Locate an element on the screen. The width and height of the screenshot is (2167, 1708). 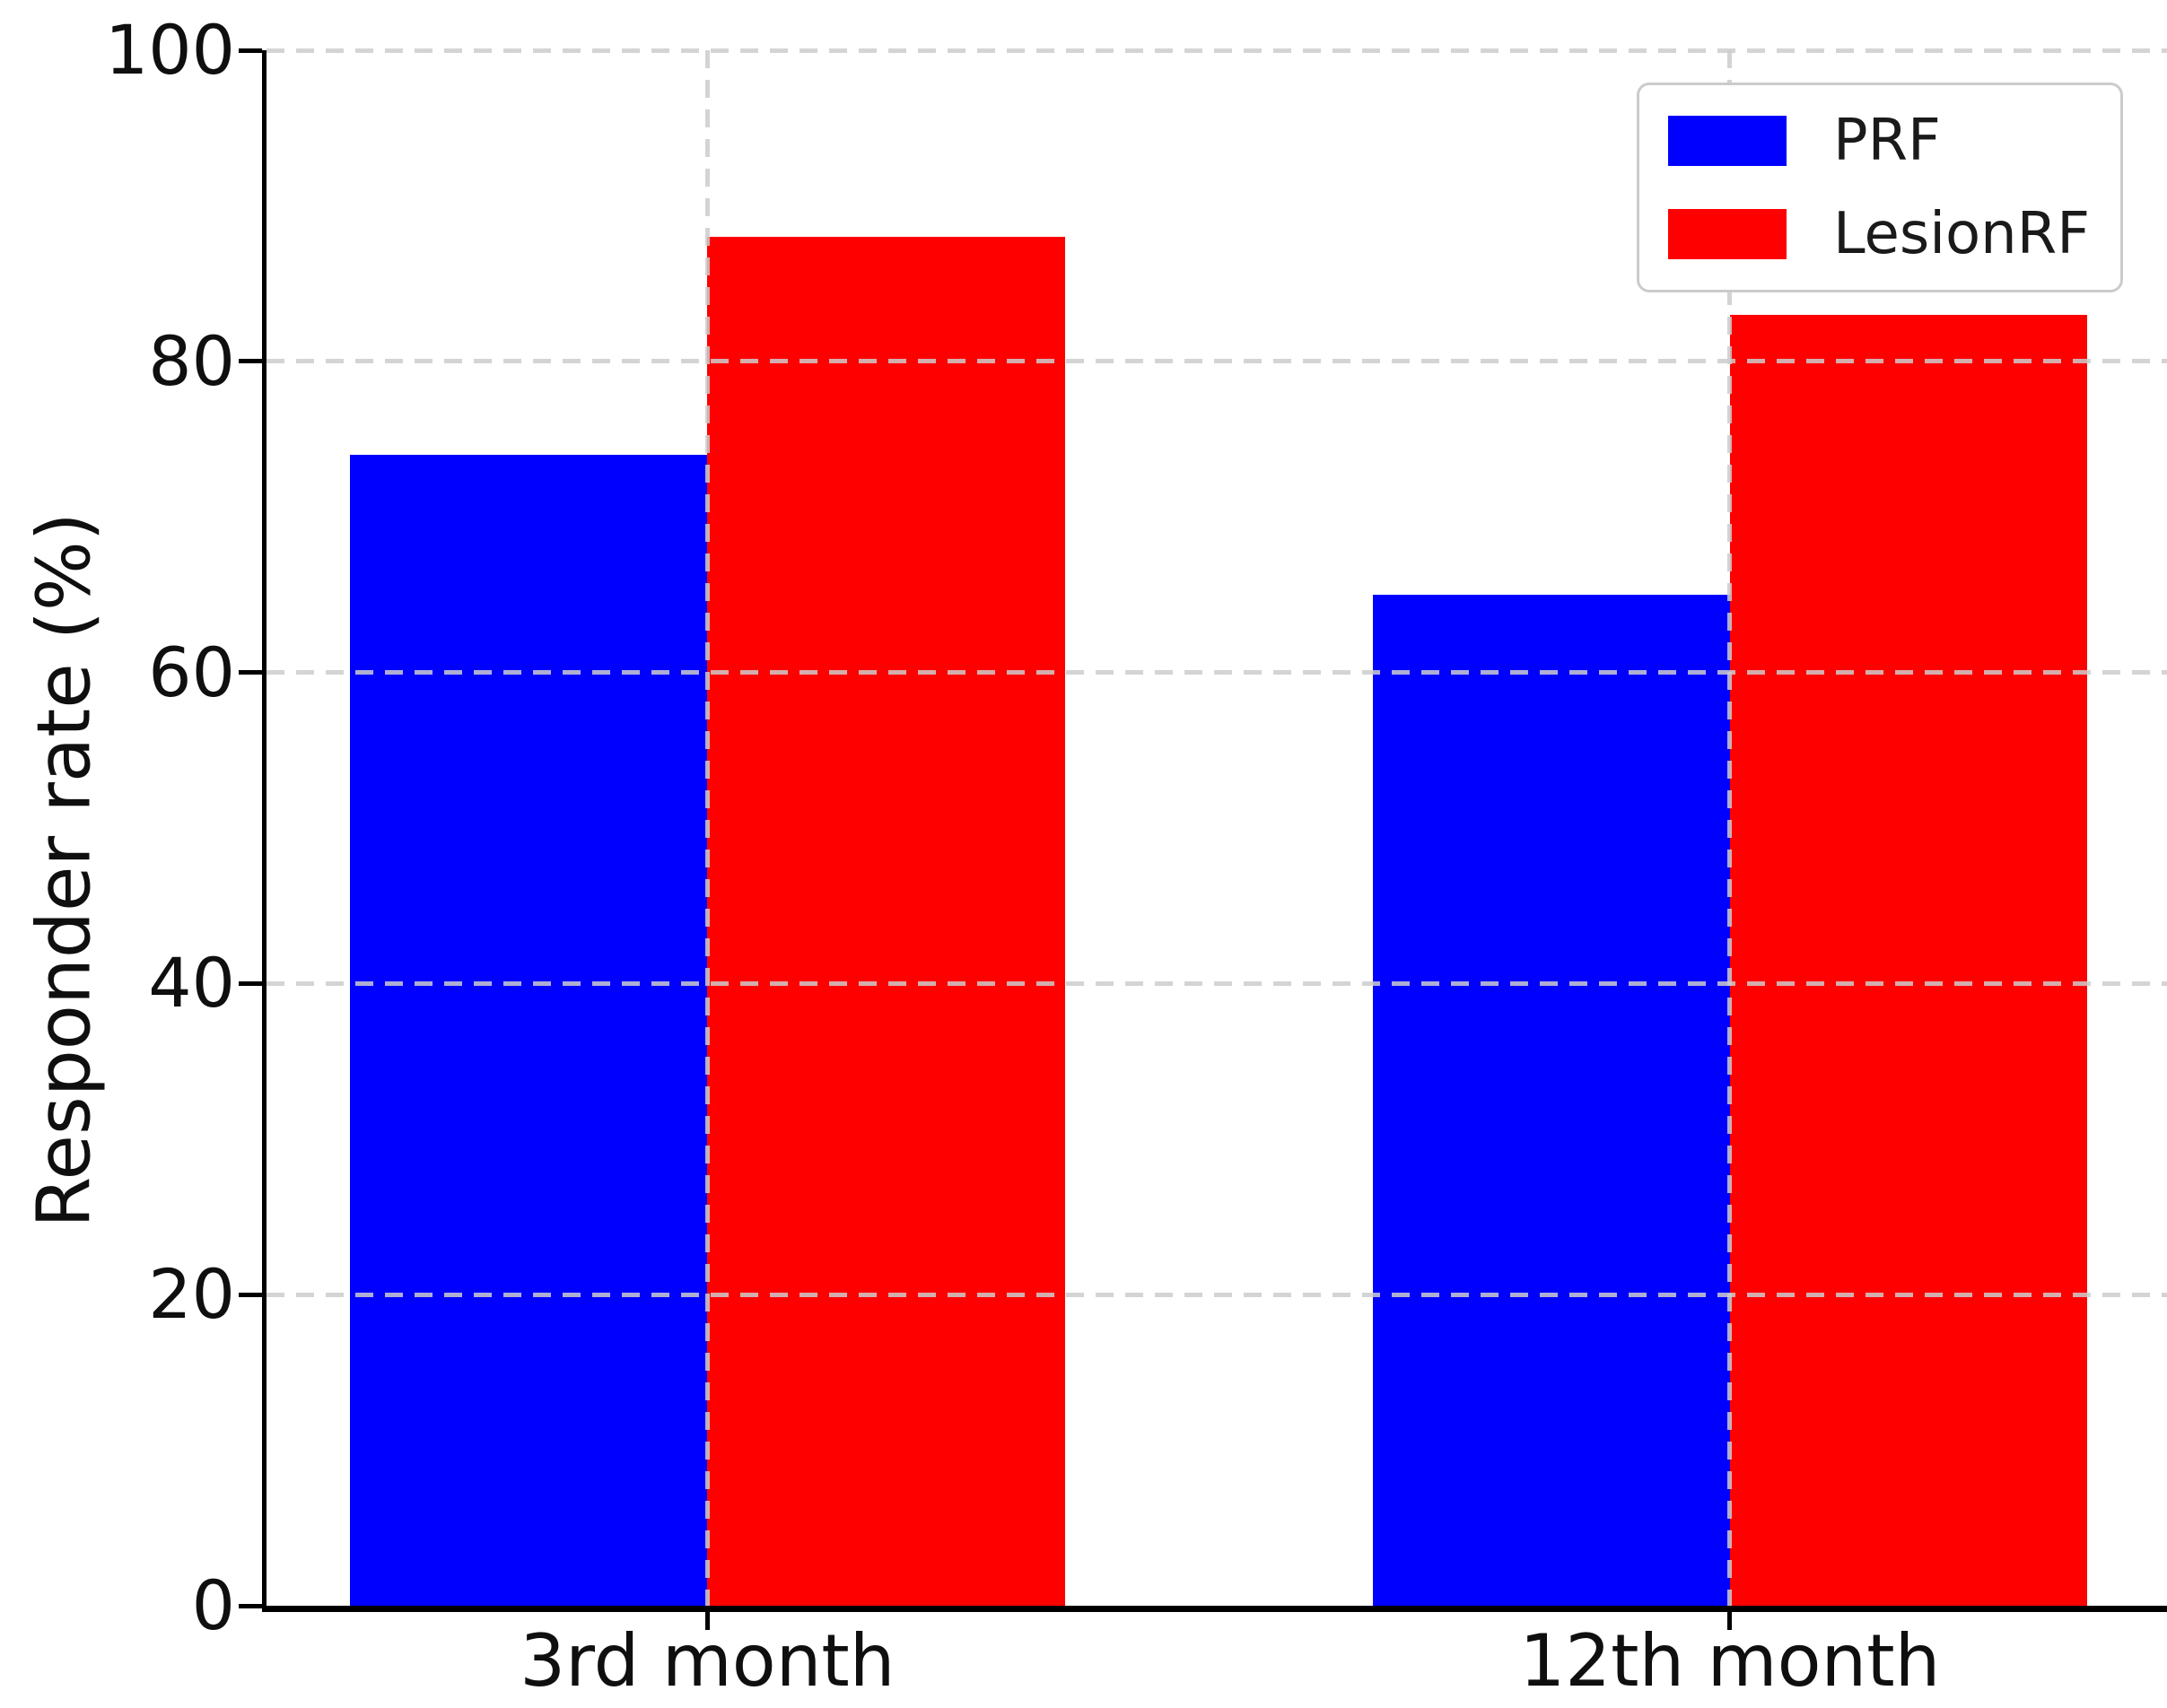
x-tick-label-1: 3rd month is located at coordinates (708, 1661).